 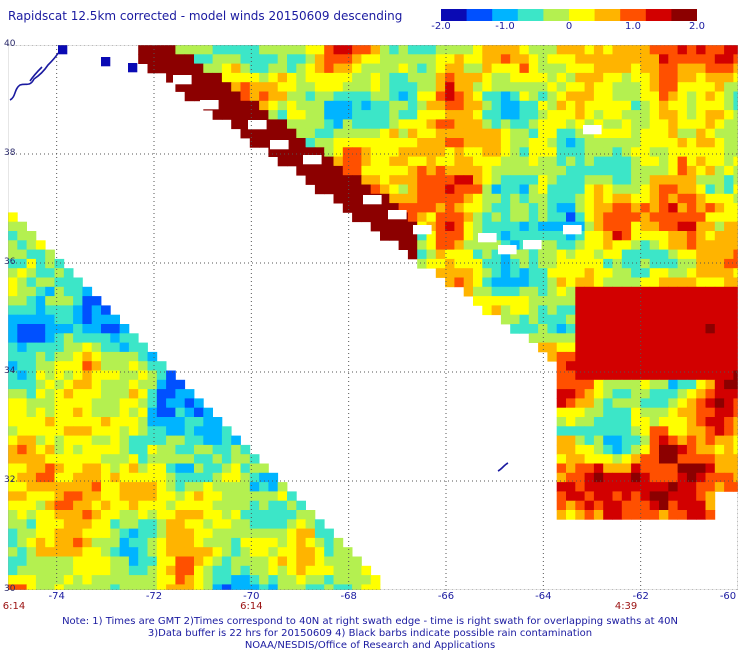 What do you see at coordinates (728, 596) in the screenshot?
I see `longitude-label: -60` at bounding box center [728, 596].